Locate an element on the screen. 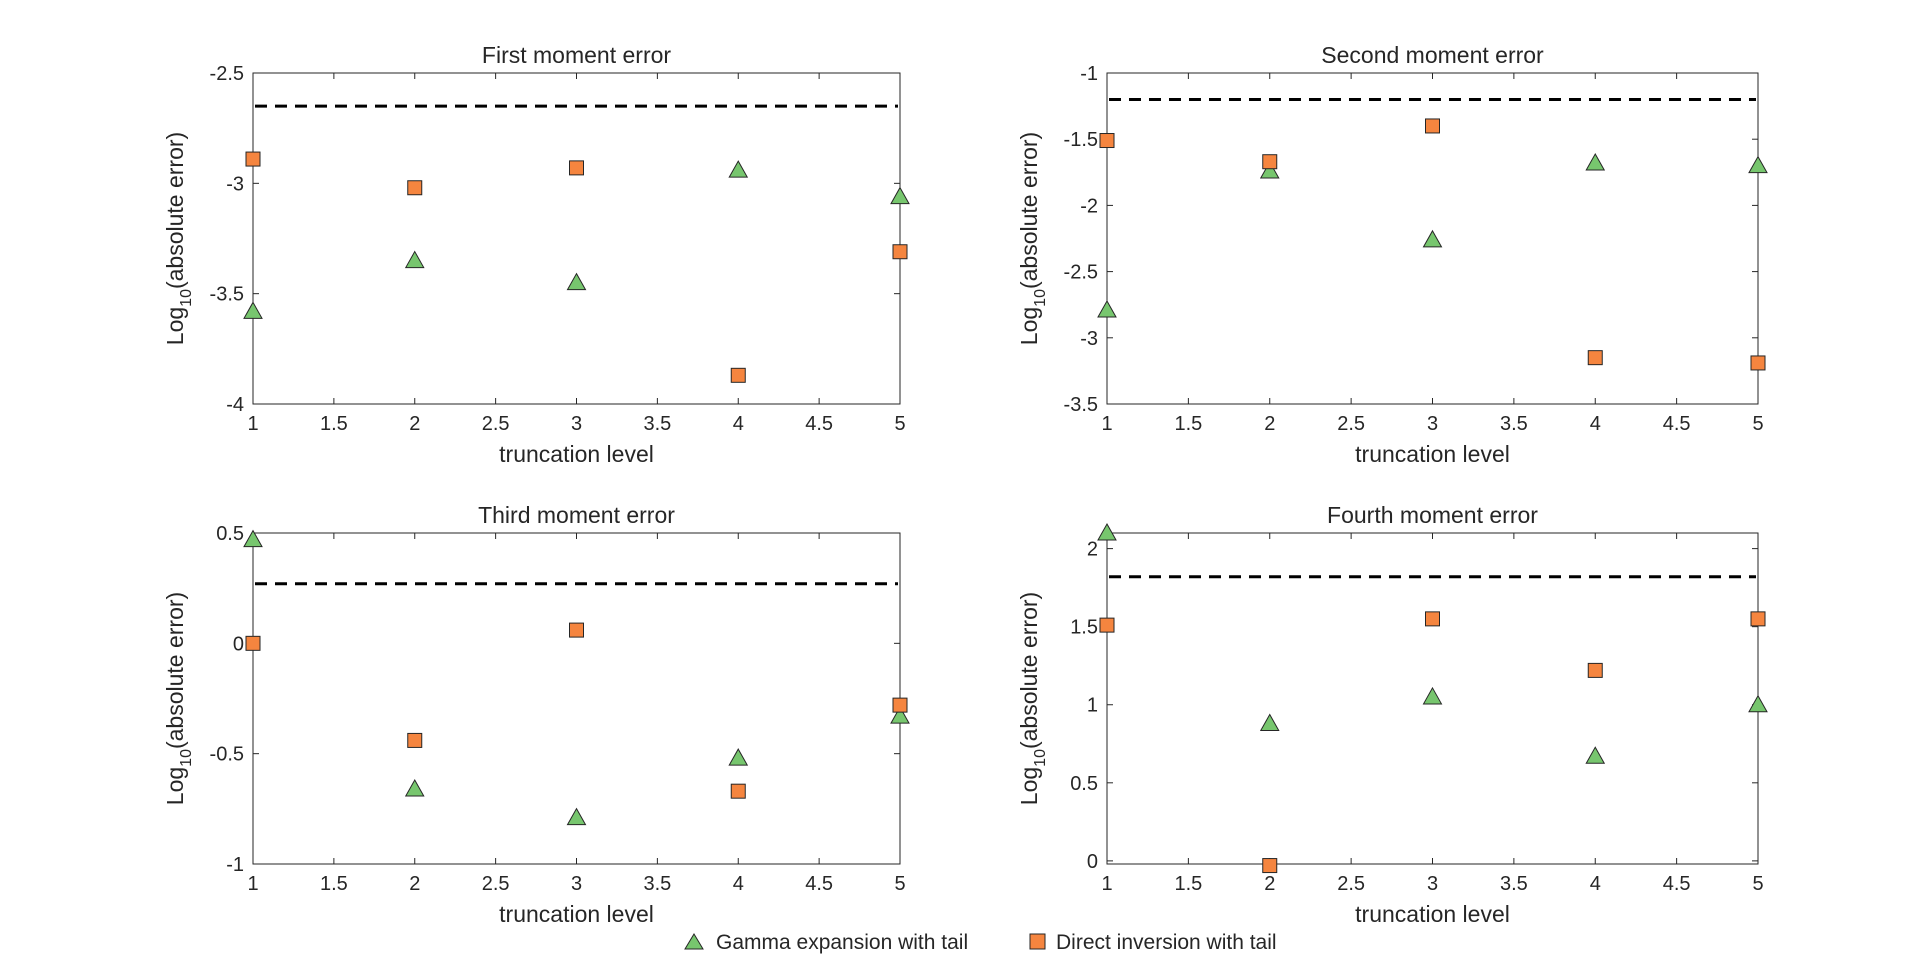 This screenshot has width=1920, height=963. y-tick-label: -2.5 is located at coordinates (227, 74).